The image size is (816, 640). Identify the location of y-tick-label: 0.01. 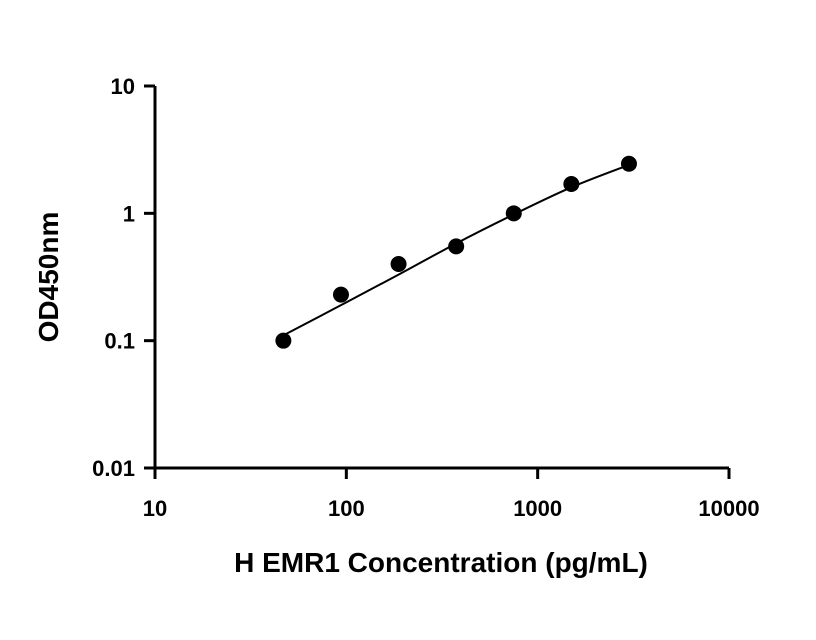
(113, 468).